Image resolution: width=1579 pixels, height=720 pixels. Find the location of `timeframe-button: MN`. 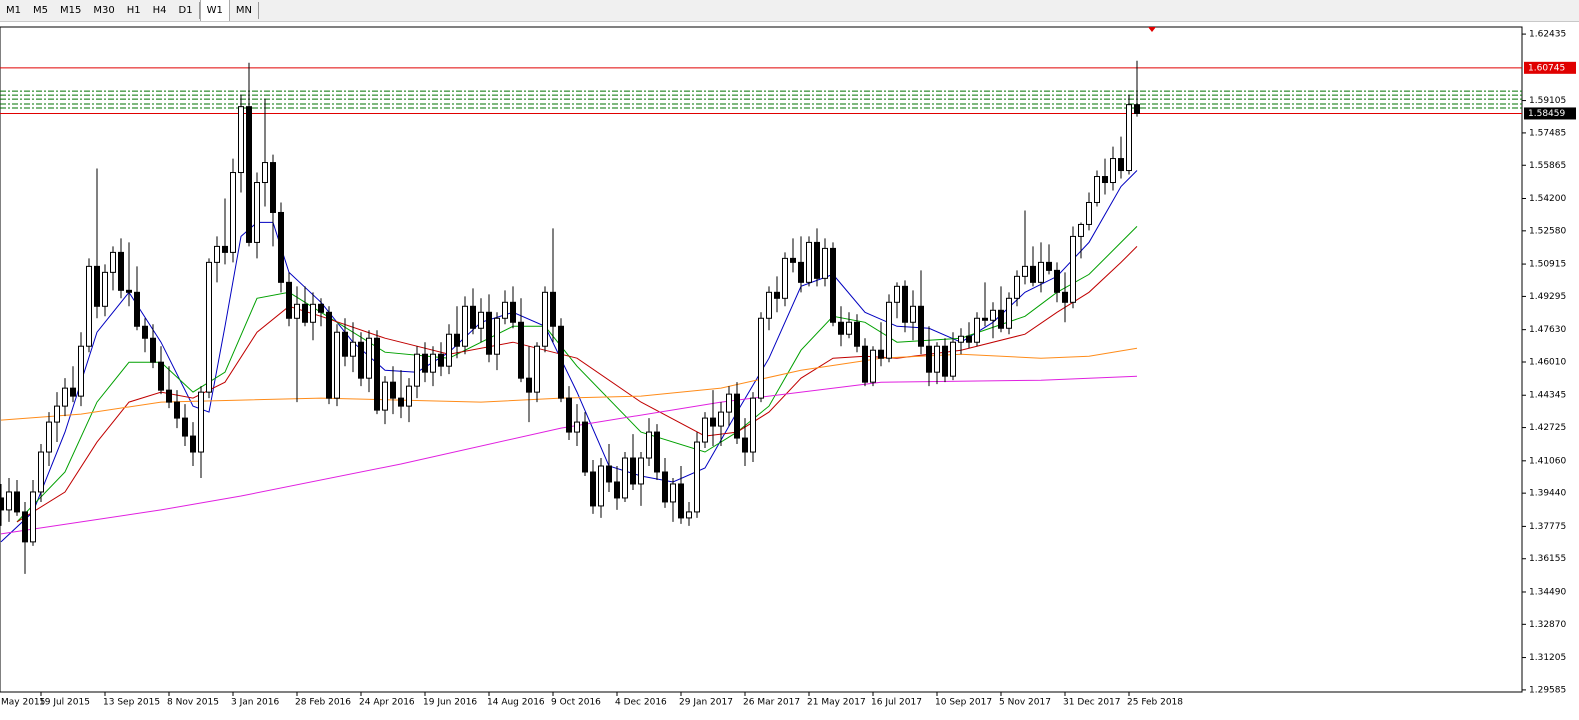

timeframe-button: MN is located at coordinates (243, 10).